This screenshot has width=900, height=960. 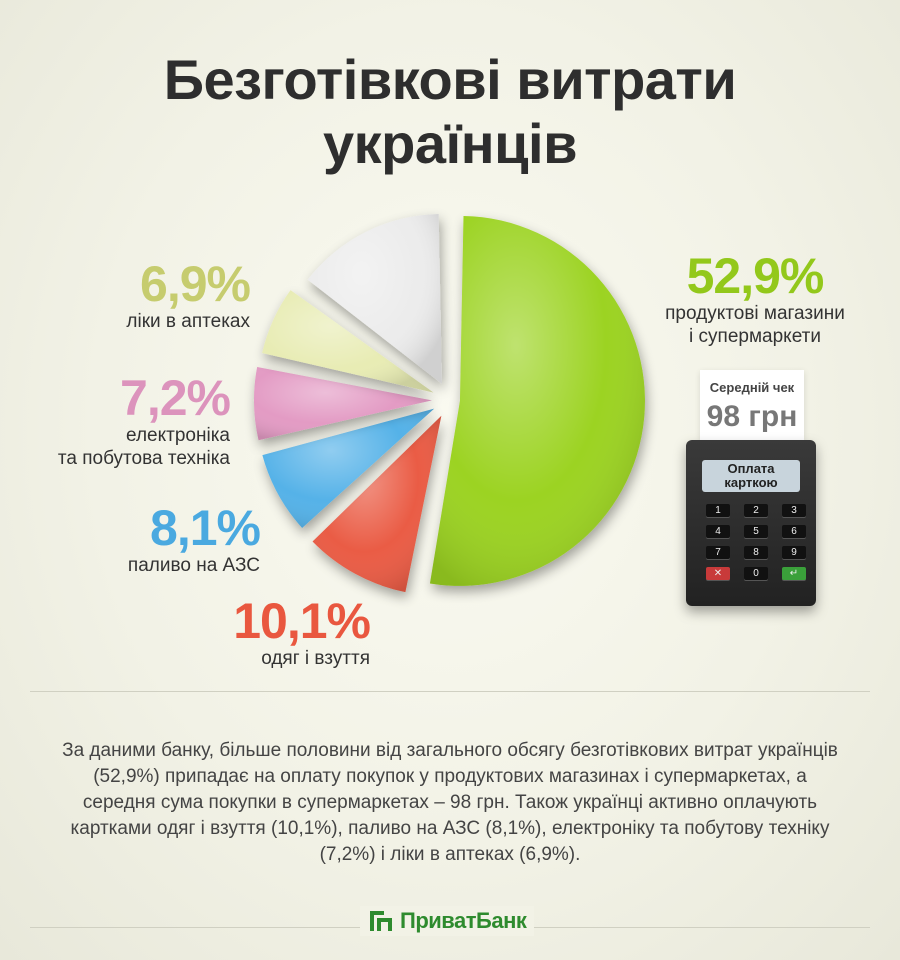 I want to click on label-groceries-pct: 52,9%, so click(x=755, y=276).